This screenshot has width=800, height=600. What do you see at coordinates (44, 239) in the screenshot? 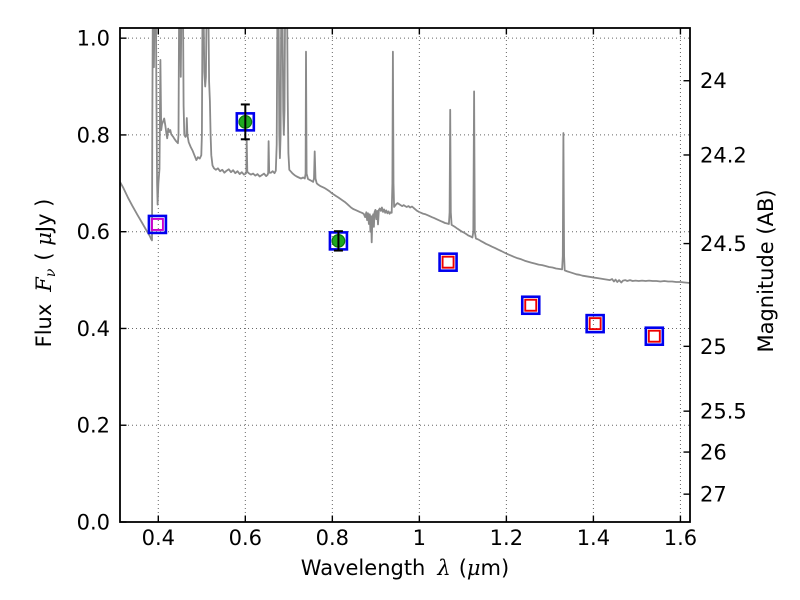
I see `flux-unit-mu: μ` at bounding box center [44, 239].